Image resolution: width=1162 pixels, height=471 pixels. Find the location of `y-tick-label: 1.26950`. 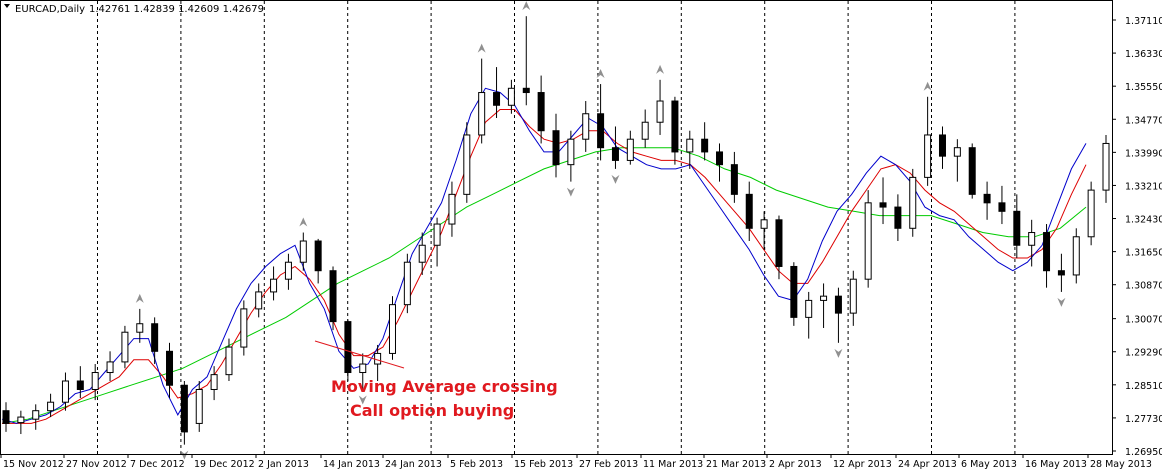

y-tick-label: 1.26950 is located at coordinates (1143, 452).